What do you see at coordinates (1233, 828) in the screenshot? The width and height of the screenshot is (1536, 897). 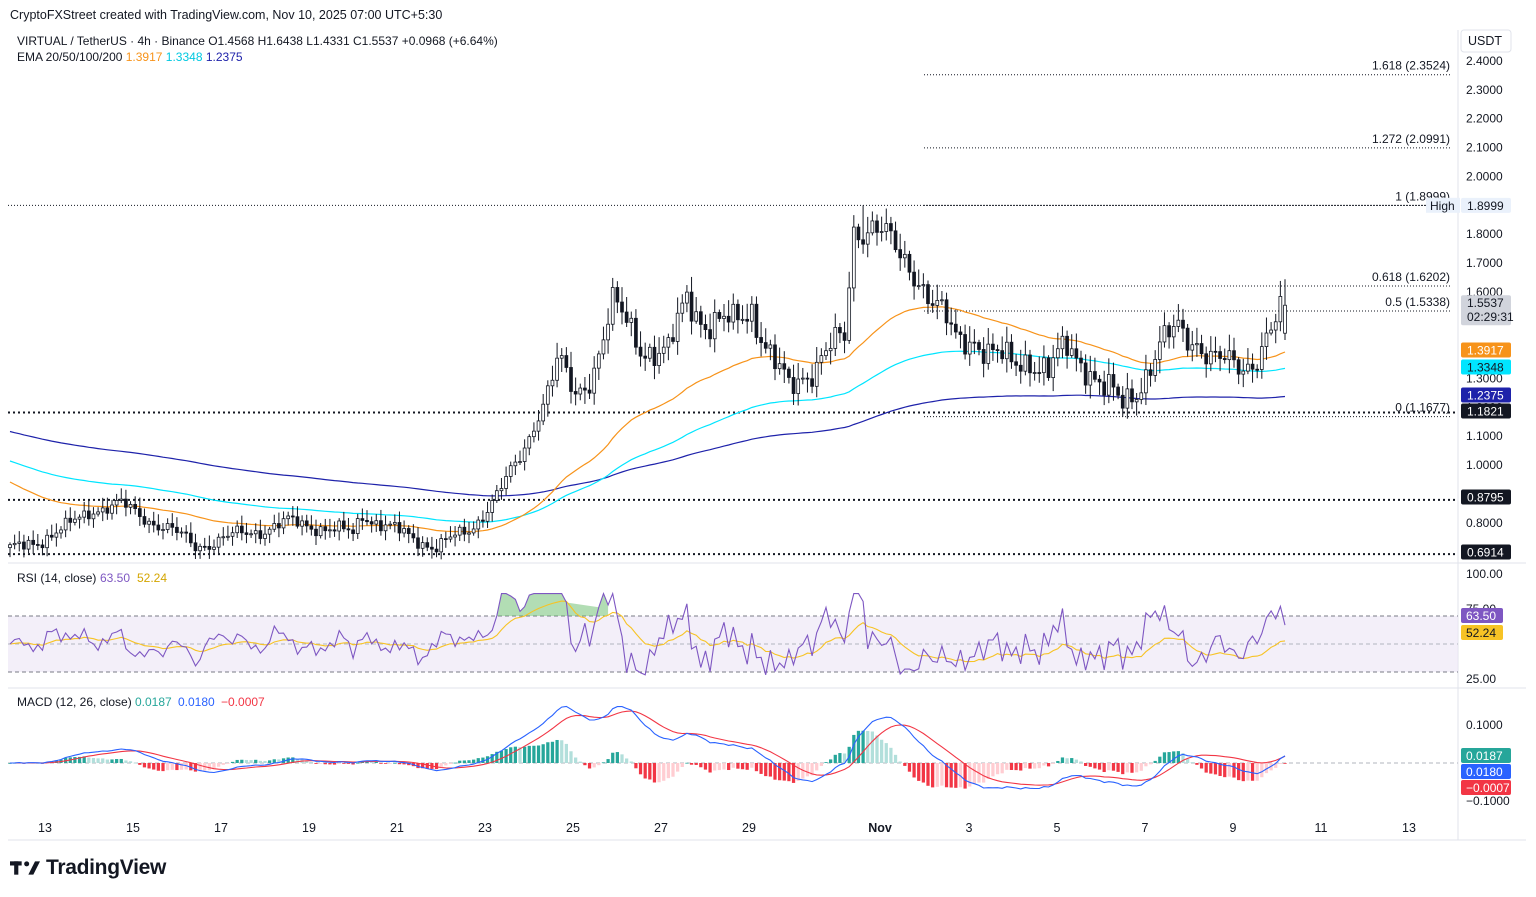 I see `time-tick-label: 9` at bounding box center [1233, 828].